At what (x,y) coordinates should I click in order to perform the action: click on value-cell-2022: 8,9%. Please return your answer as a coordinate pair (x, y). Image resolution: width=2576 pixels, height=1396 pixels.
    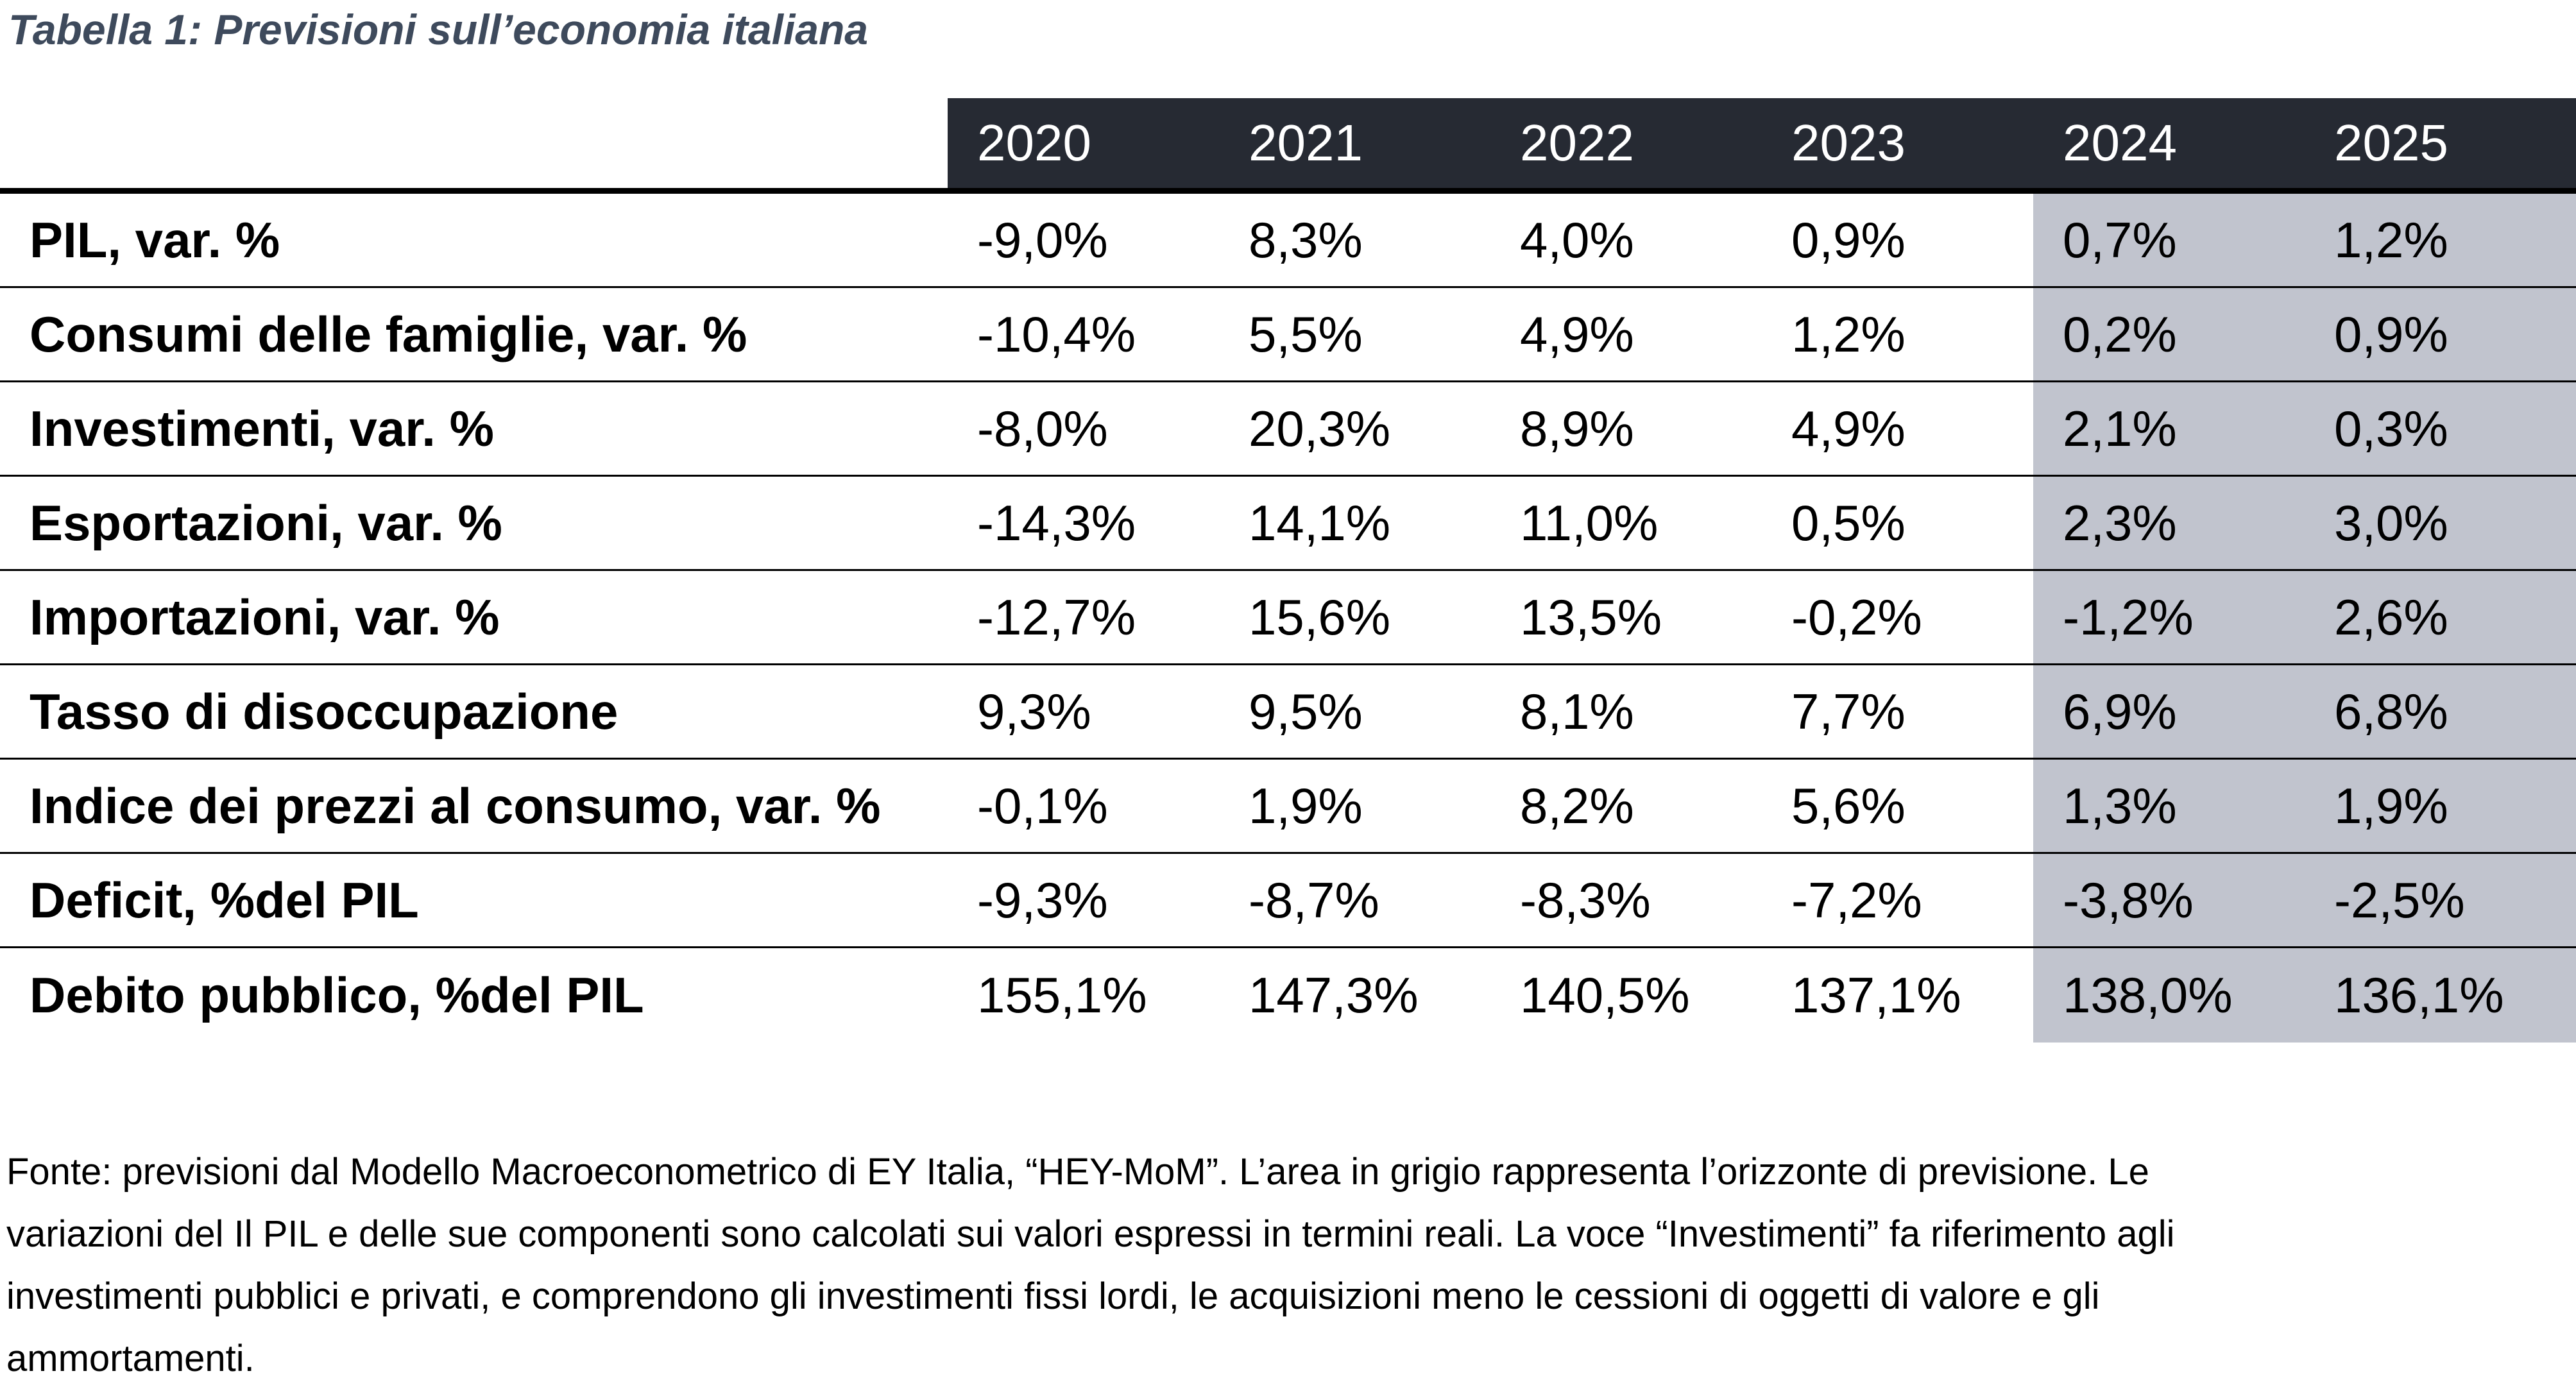
    Looking at the image, I should click on (1626, 429).